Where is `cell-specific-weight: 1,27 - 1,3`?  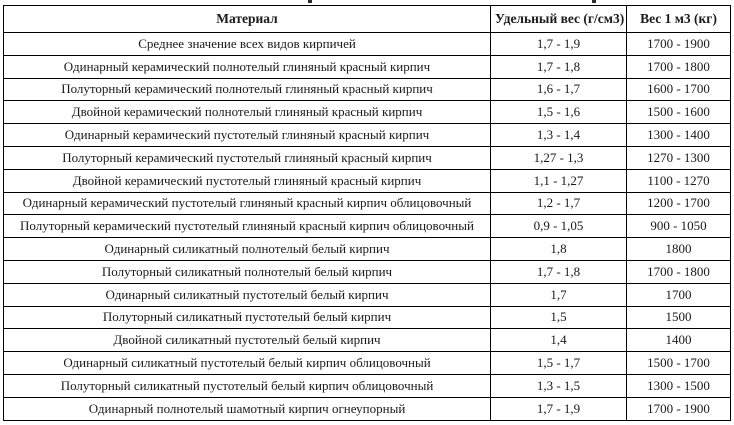
cell-specific-weight: 1,27 - 1,3 is located at coordinates (558, 157).